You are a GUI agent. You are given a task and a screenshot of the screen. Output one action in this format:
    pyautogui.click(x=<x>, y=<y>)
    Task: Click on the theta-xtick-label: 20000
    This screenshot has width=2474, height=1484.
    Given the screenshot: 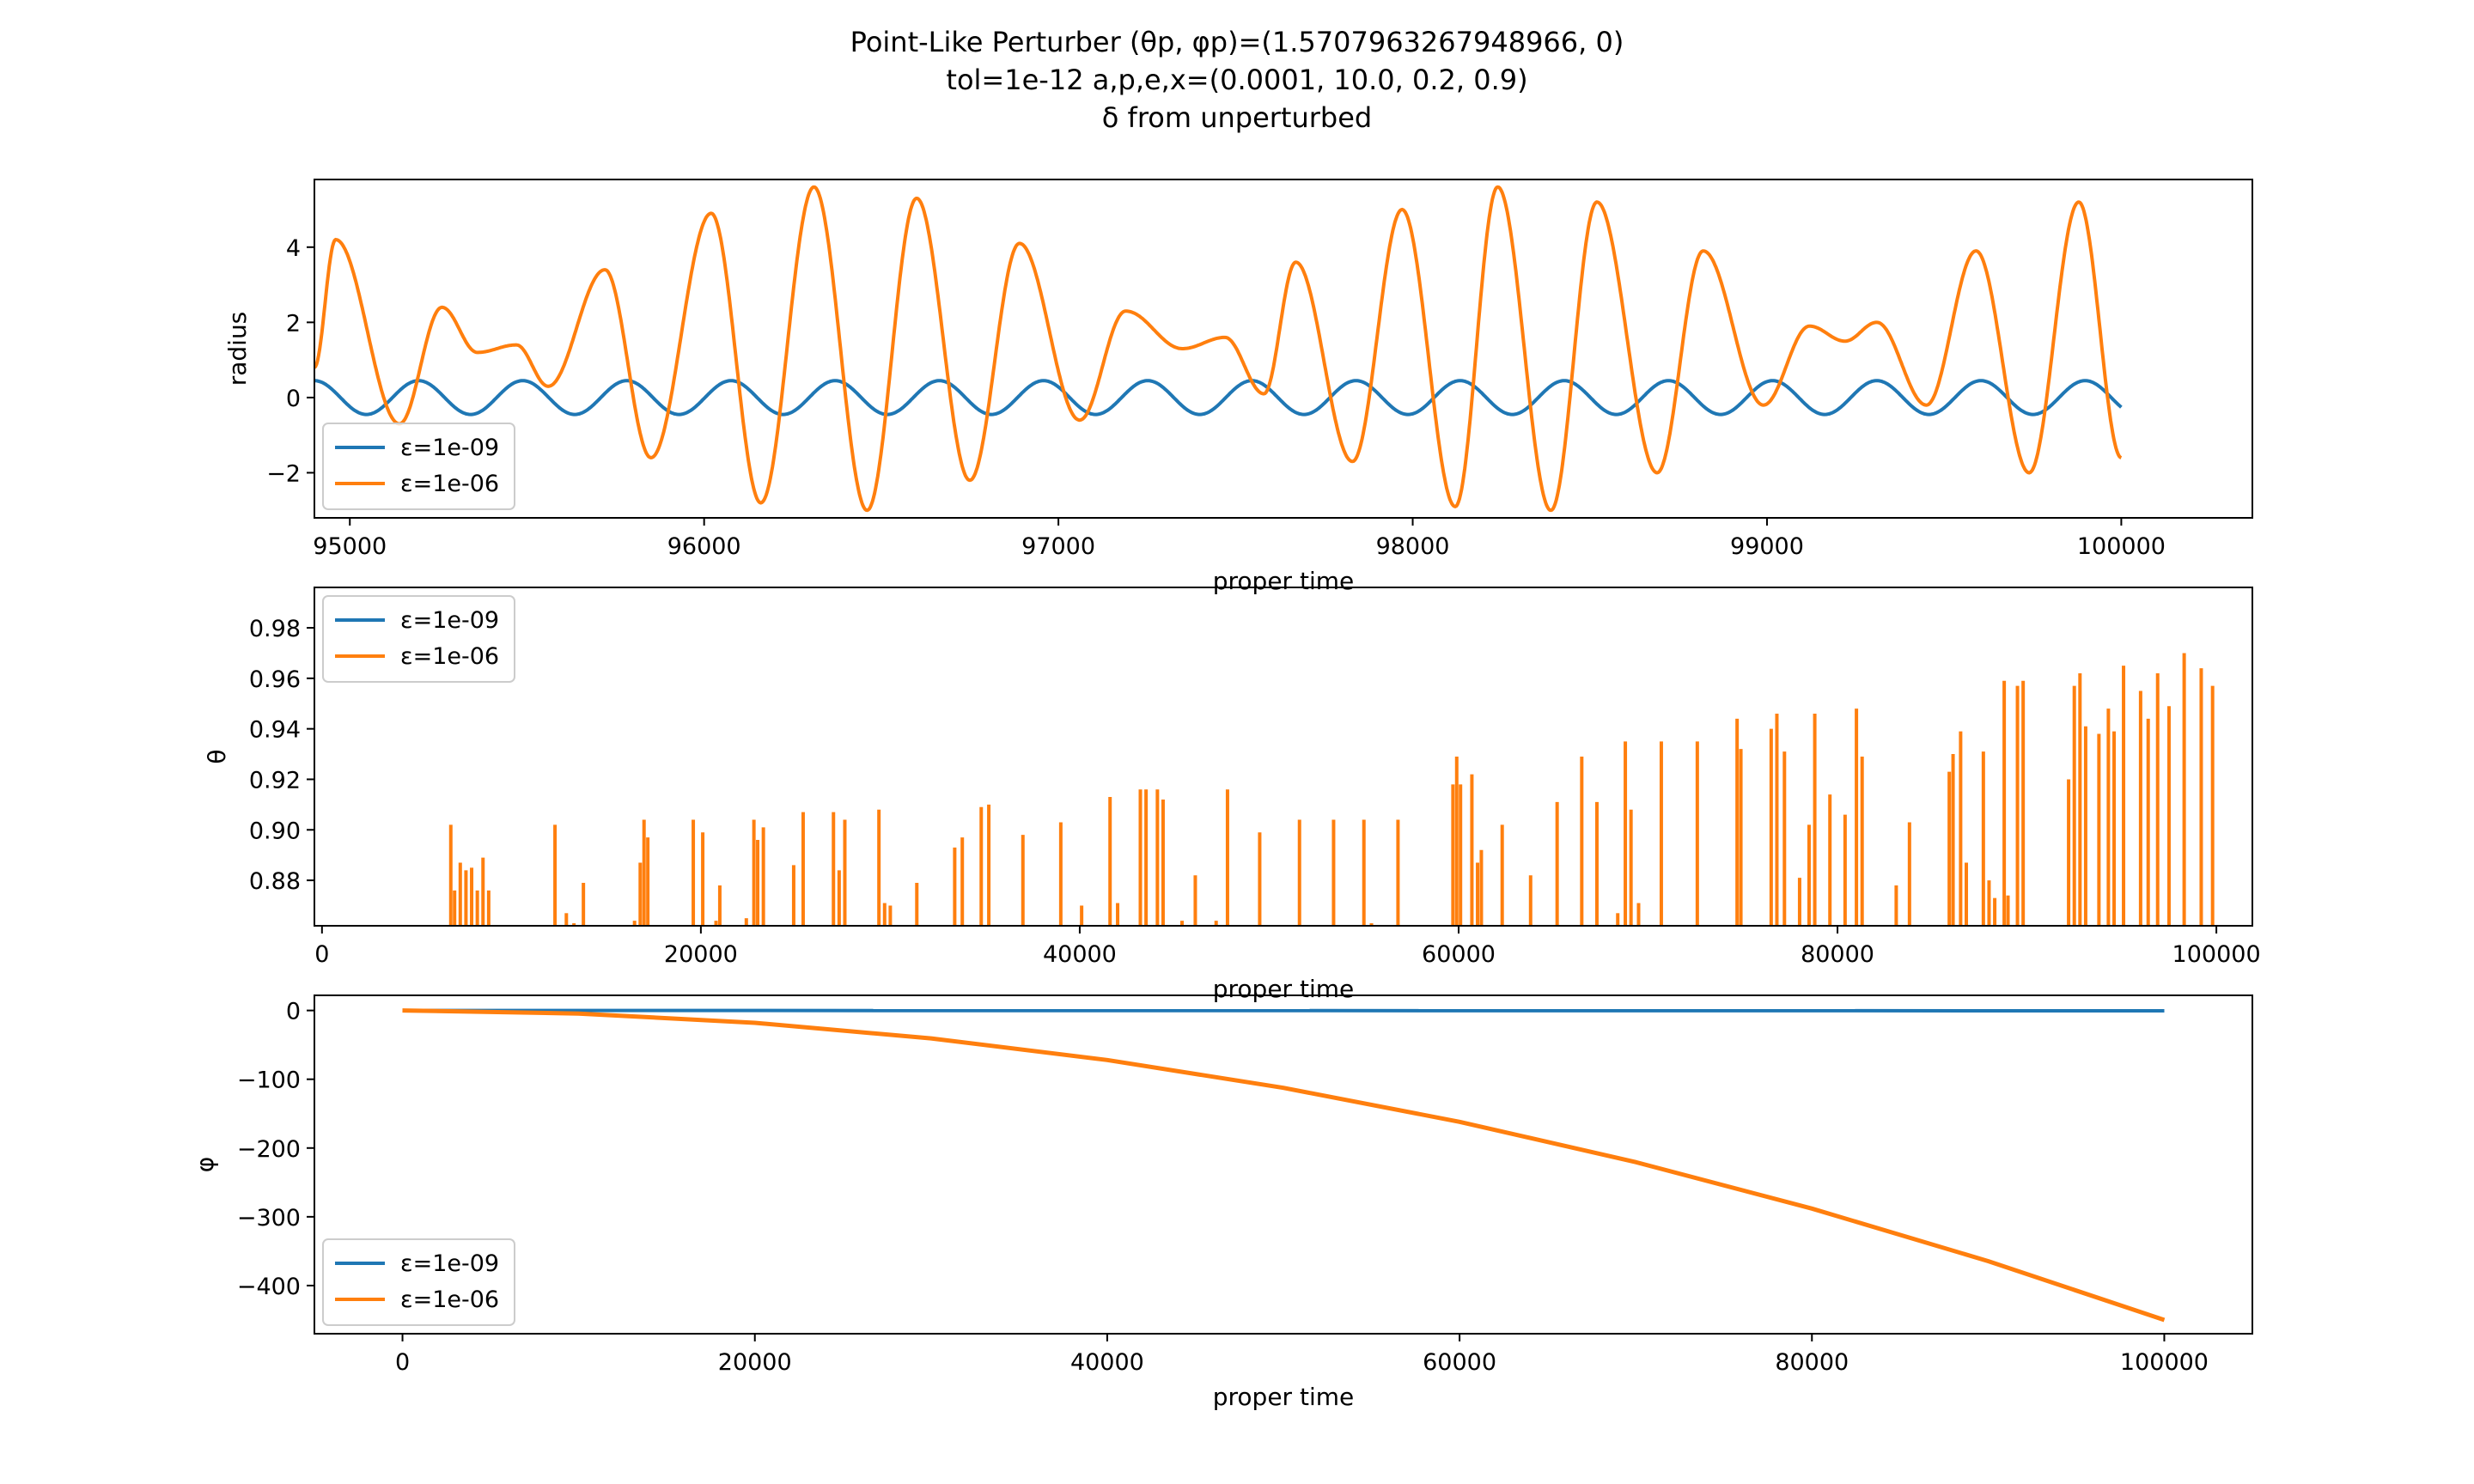 What is the action you would take?
    pyautogui.click(x=701, y=955)
    